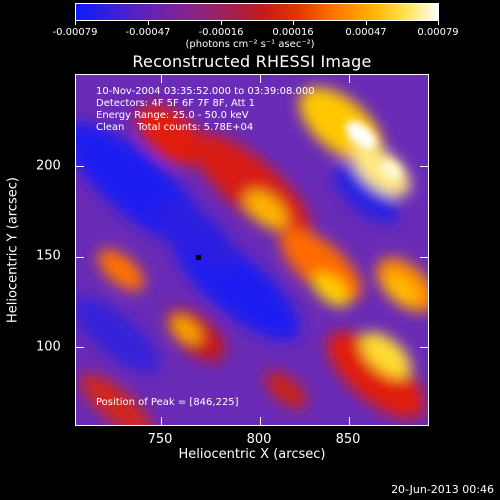 This screenshot has height=500, width=500. I want to click on colorbar-units: (photons cm⁻² s⁻¹ asec⁻²), so click(250, 44).